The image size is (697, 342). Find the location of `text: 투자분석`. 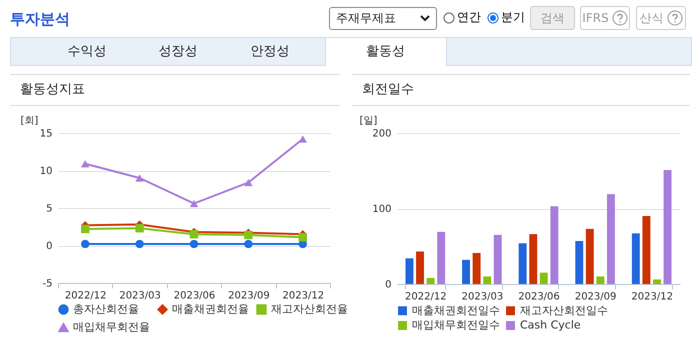

text: 투자분석 is located at coordinates (40, 19).